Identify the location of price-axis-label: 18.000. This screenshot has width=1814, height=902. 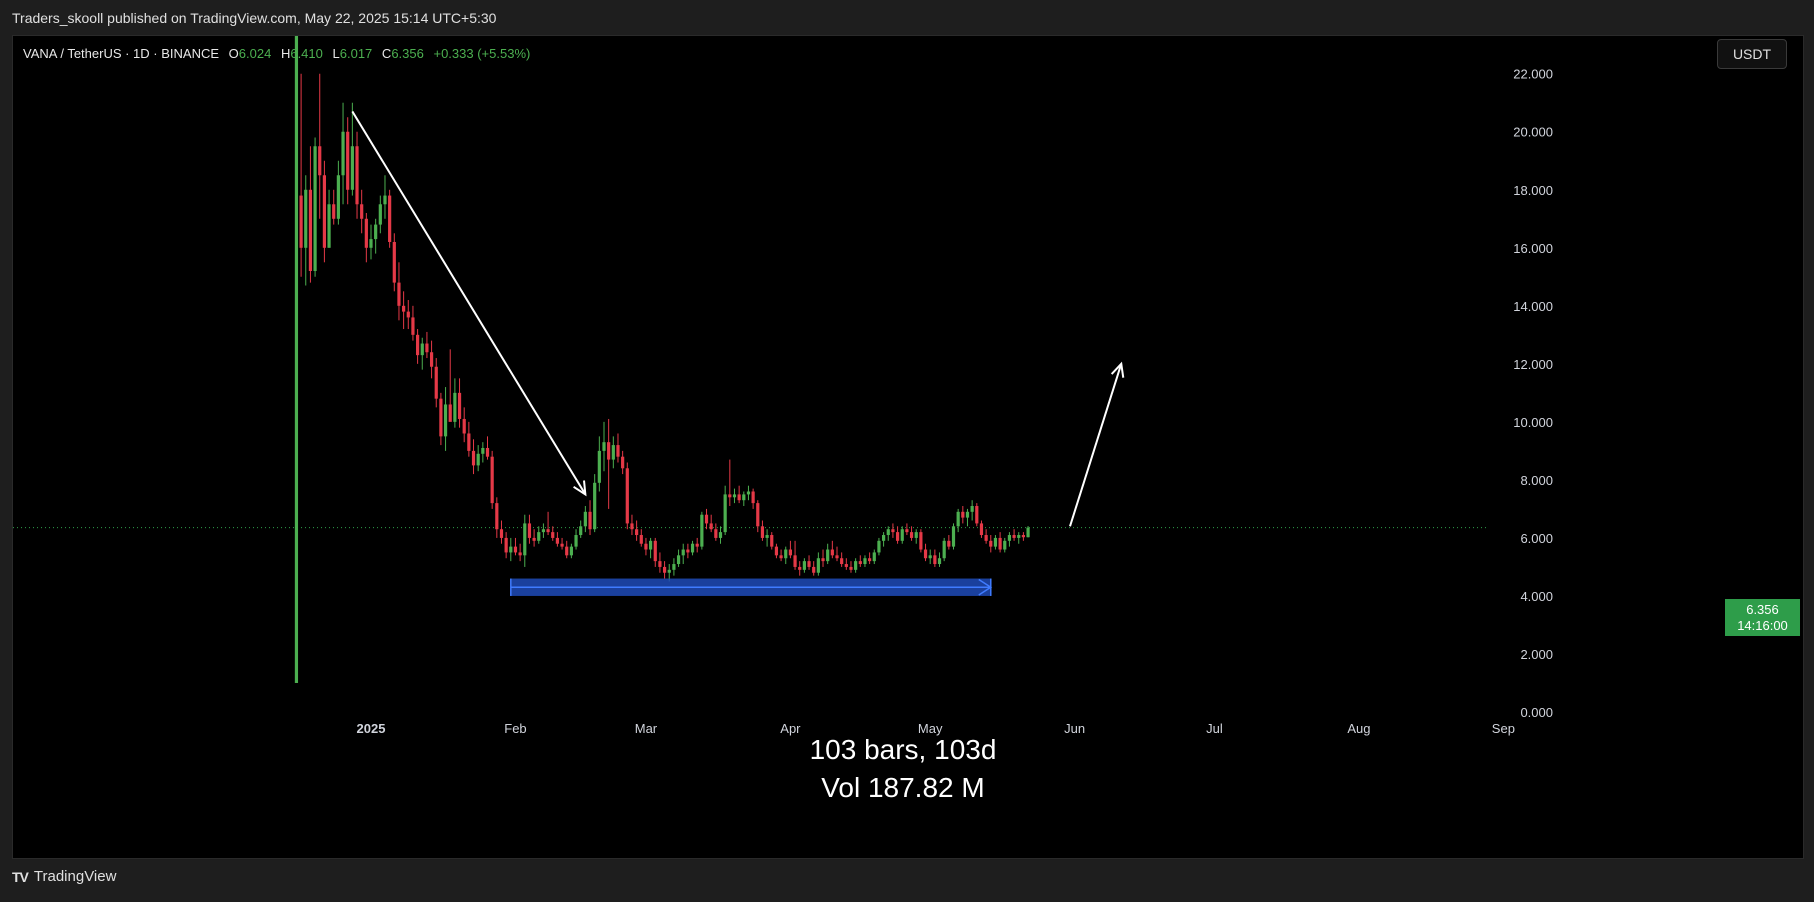
(1533, 190).